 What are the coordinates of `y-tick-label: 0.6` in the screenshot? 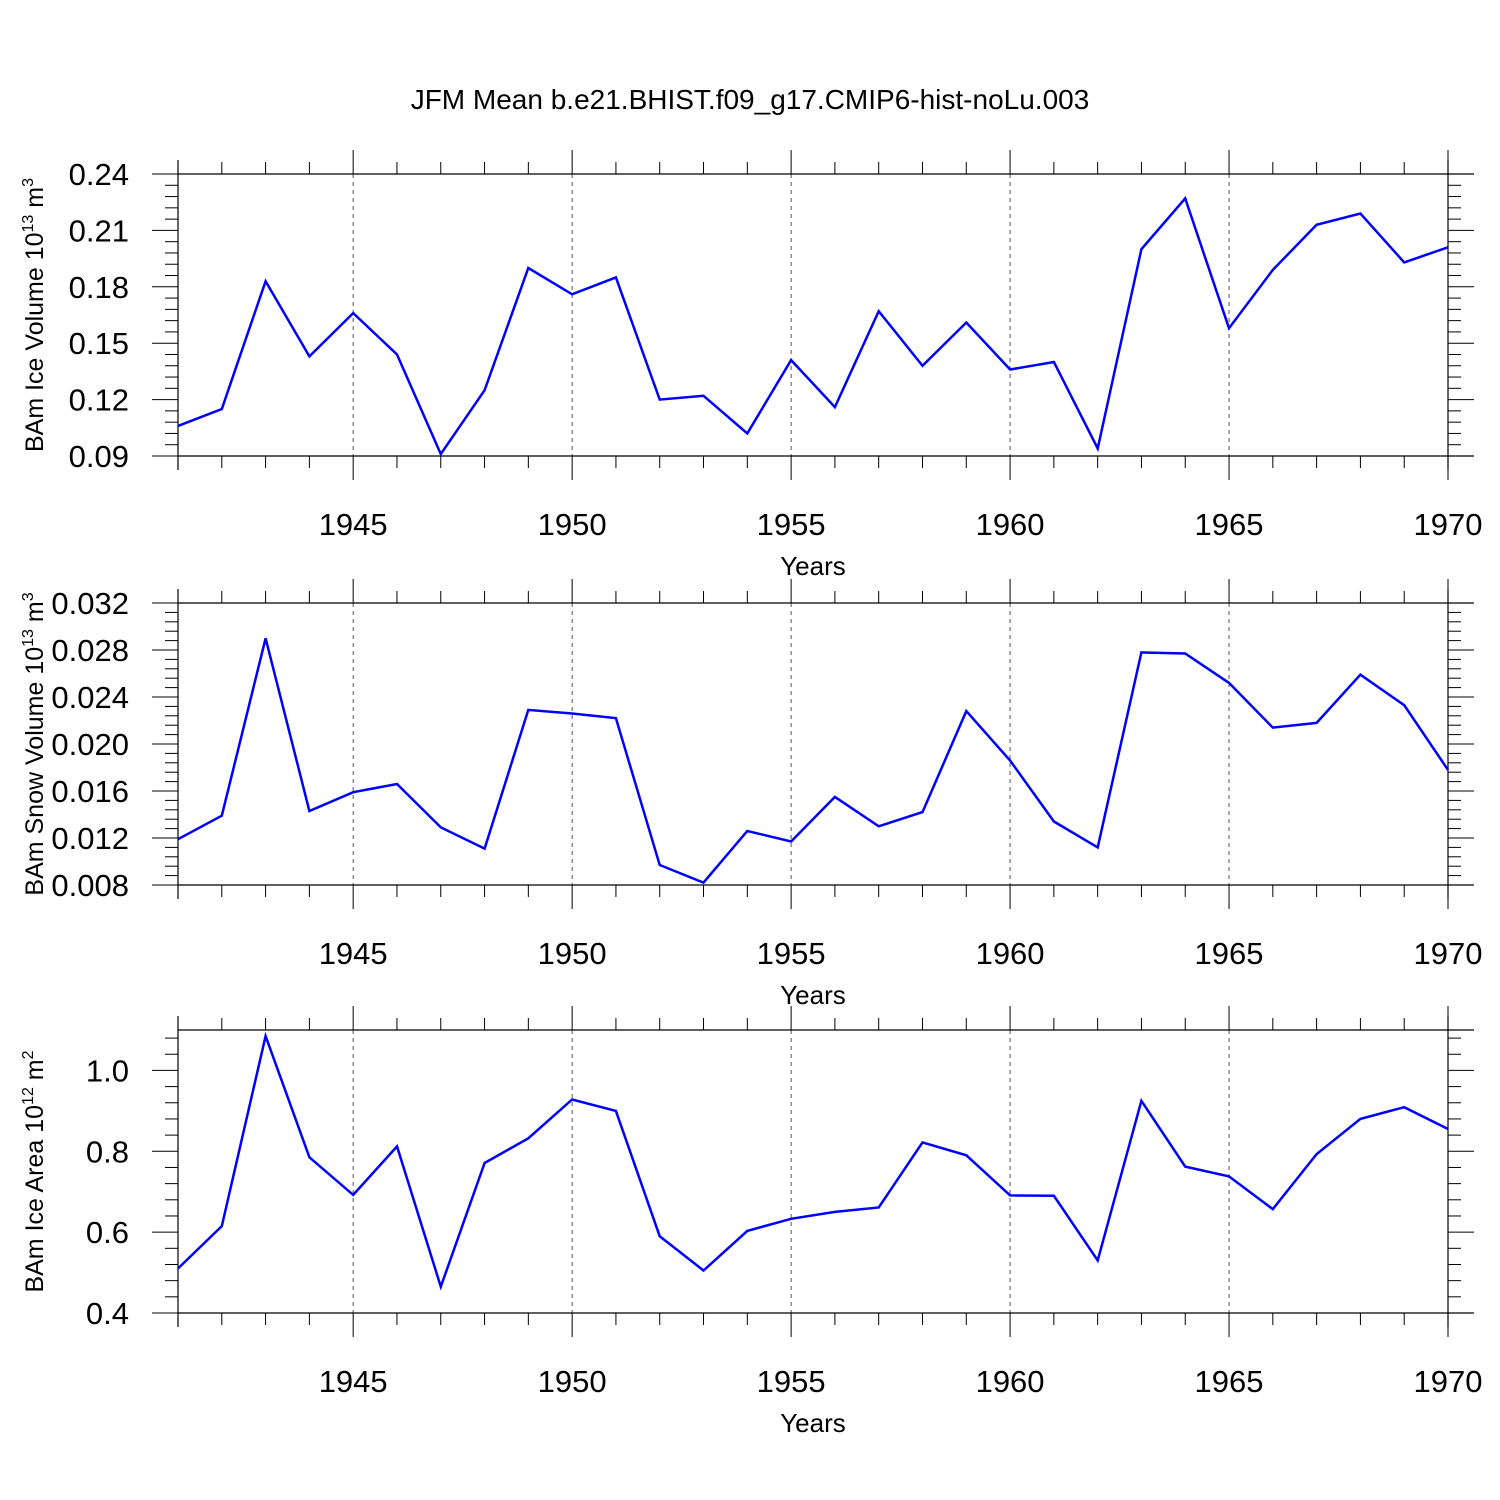 It's located at (107, 1232).